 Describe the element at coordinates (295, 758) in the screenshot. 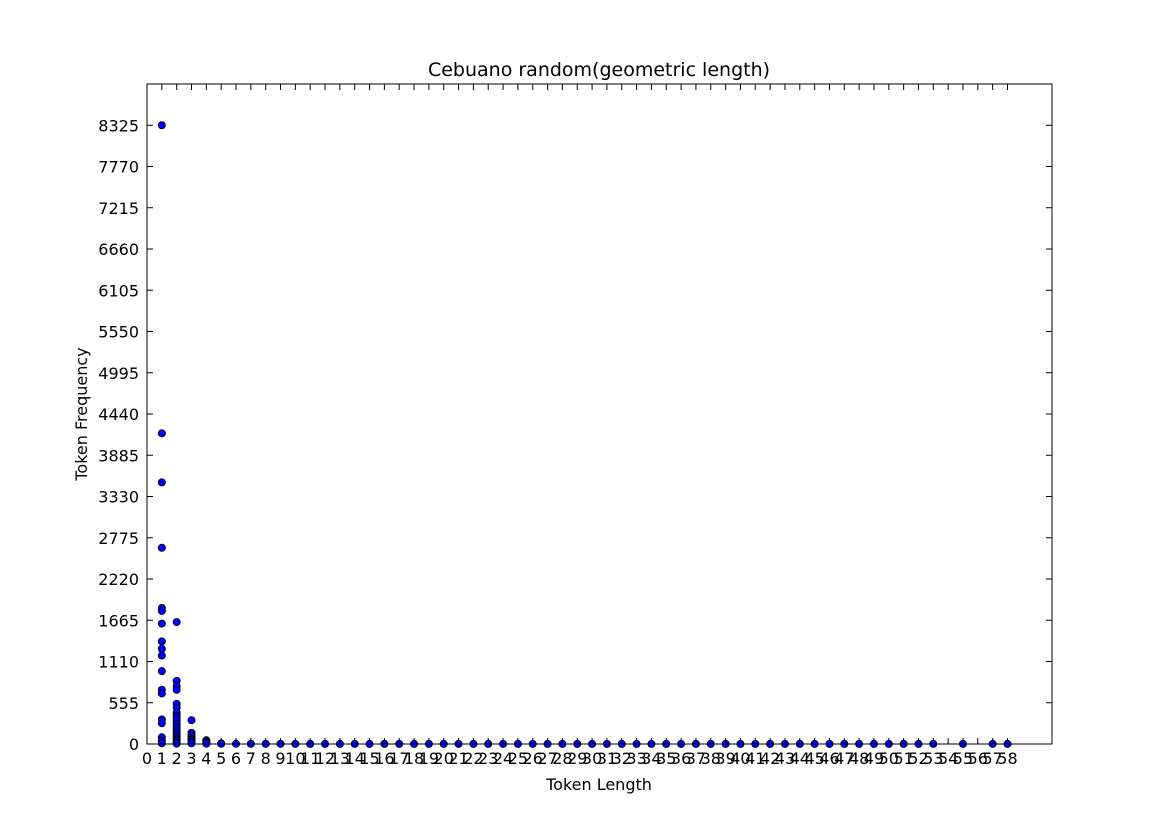

I see `x-tick-label: 10` at that location.